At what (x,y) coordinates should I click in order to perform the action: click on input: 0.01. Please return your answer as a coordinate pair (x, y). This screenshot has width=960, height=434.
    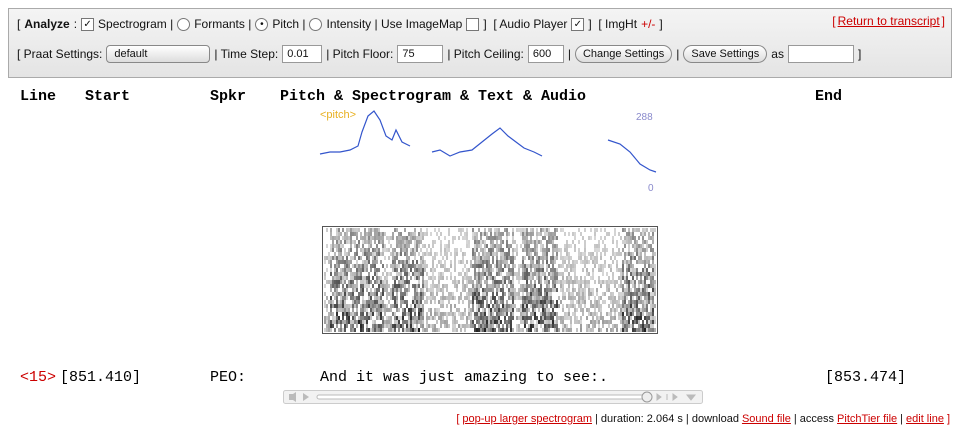
    Looking at the image, I should click on (302, 54).